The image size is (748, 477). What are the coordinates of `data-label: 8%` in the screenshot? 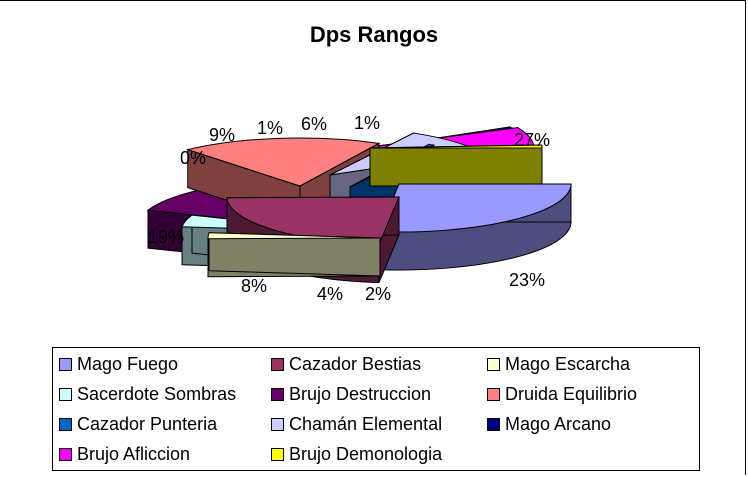 It's located at (254, 286).